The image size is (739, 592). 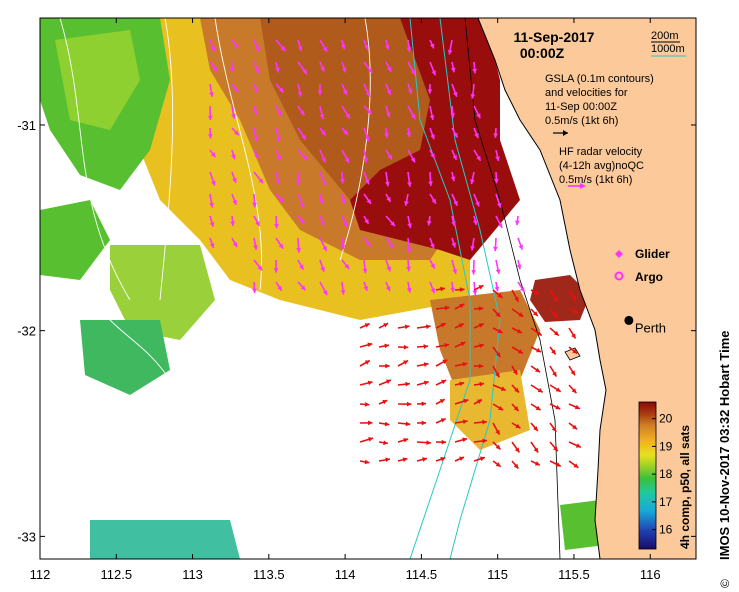 What do you see at coordinates (192, 574) in the screenshot?
I see `lon-tick-label: 113` at bounding box center [192, 574].